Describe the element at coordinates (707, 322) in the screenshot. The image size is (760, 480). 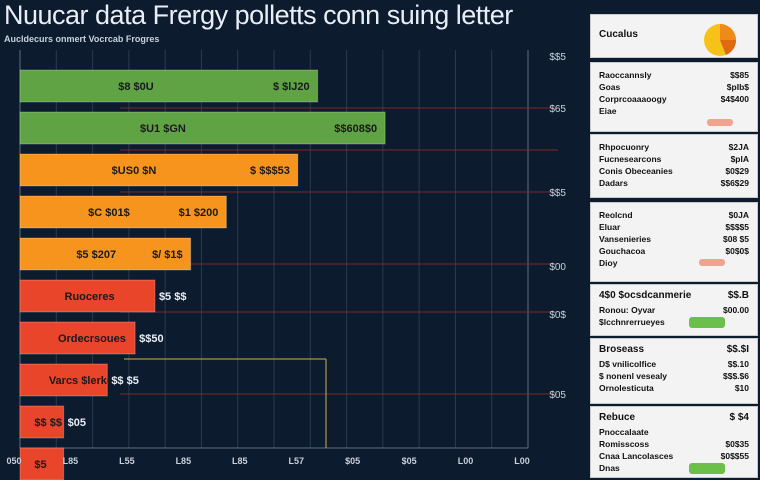
I see `panel-4-status-pill` at that location.